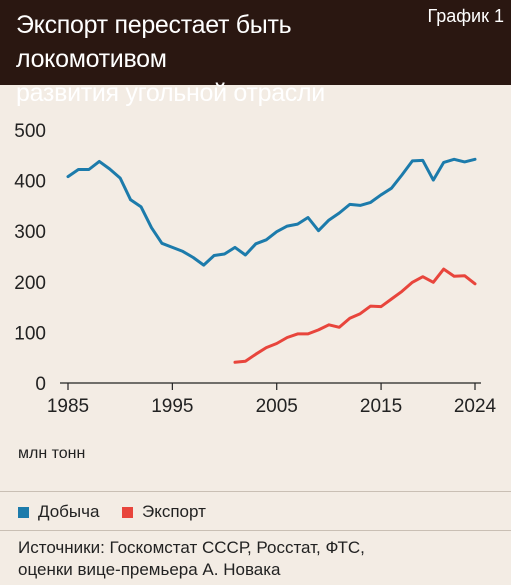 The height and width of the screenshot is (585, 511). Describe the element at coordinates (127, 512) in the screenshot. I see `legend-swatch-export` at that location.